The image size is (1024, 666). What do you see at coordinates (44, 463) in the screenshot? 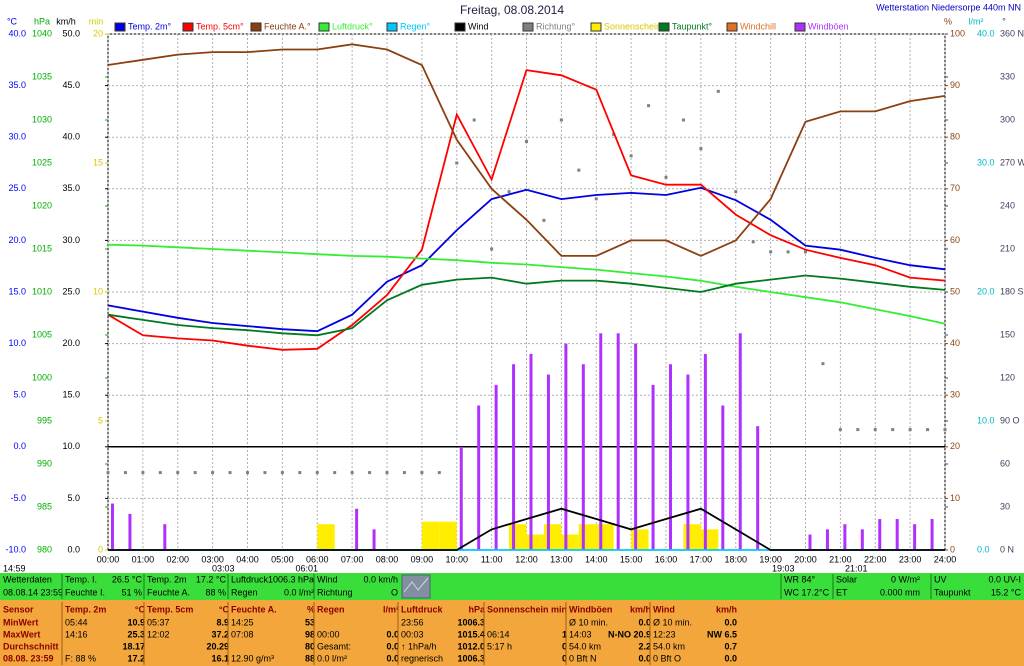
I see `y-tick-label: 990` at bounding box center [44, 463].